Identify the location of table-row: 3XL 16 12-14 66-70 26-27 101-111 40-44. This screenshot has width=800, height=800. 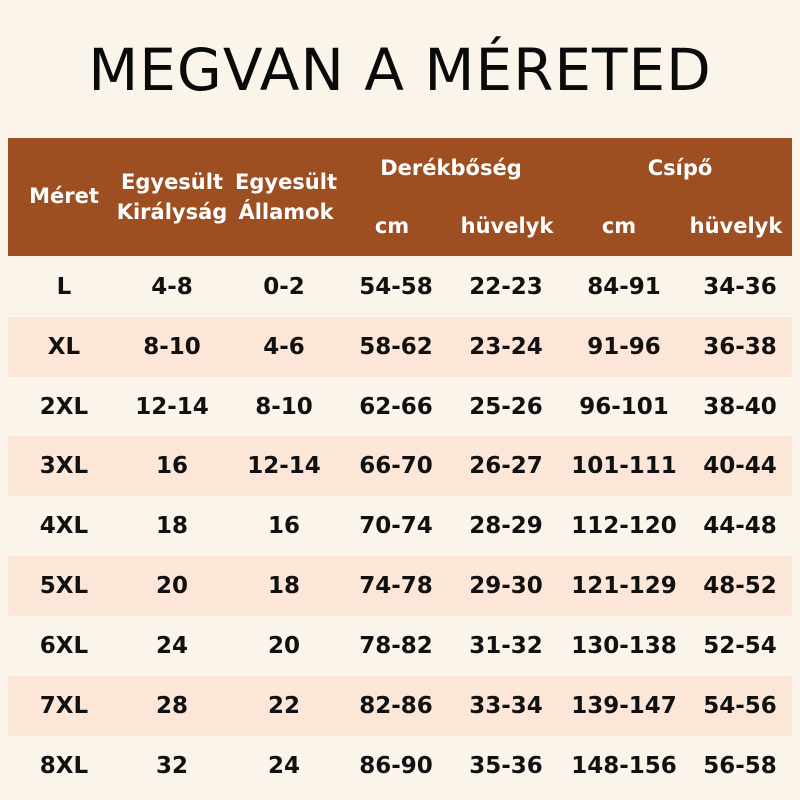
(400, 466).